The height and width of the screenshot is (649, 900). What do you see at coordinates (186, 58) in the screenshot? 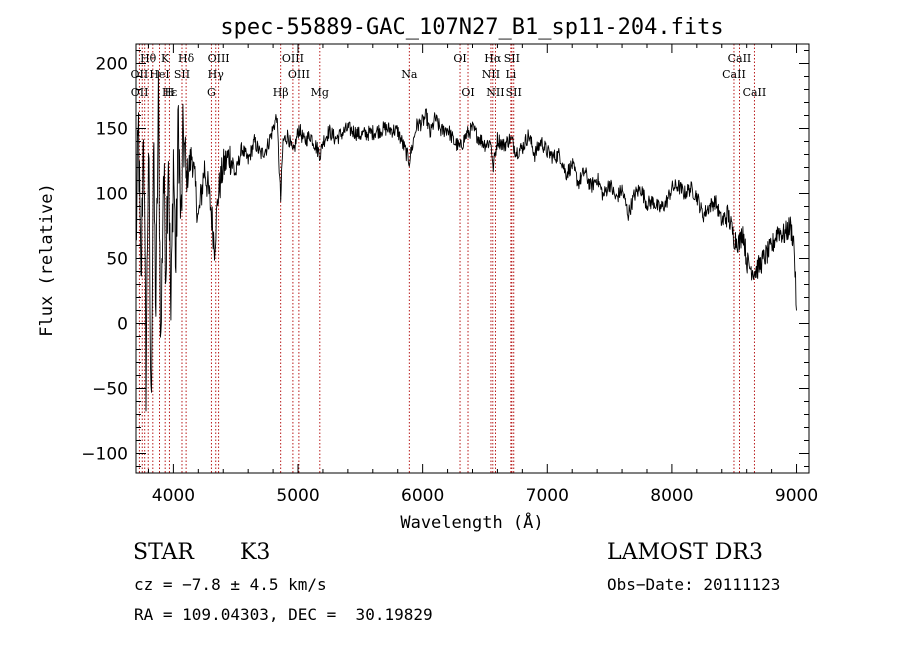
I see `line-label-16: Hδ` at bounding box center [186, 58].